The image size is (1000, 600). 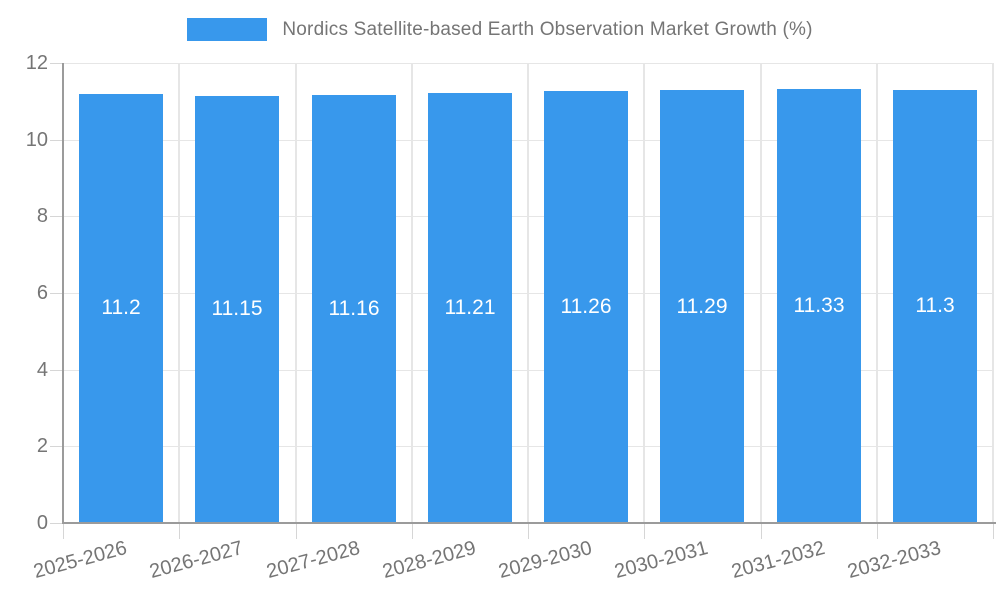 I want to click on bar-value-label: 11.21, so click(x=470, y=307).